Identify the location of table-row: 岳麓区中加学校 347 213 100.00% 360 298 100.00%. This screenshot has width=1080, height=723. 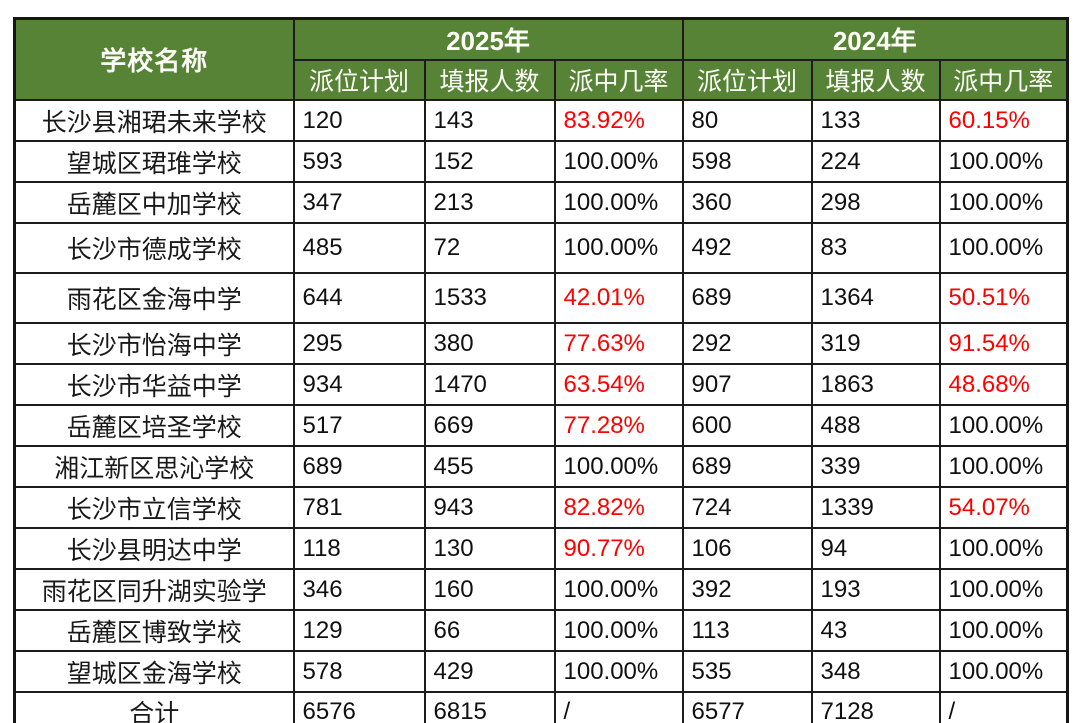
(541, 202).